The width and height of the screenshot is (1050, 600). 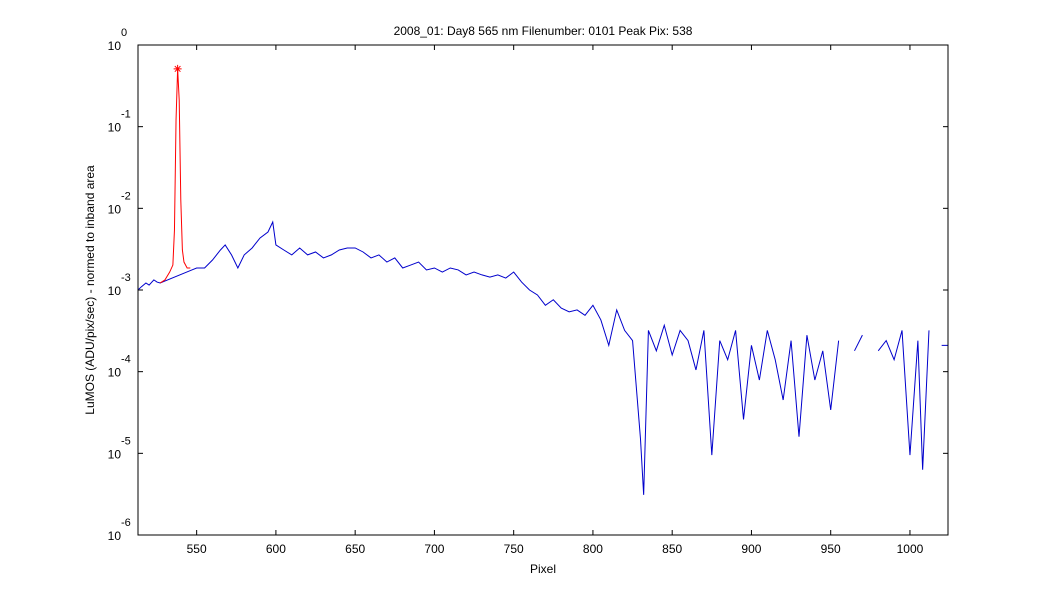 I want to click on x-tick-label: 1000, so click(x=910, y=549).